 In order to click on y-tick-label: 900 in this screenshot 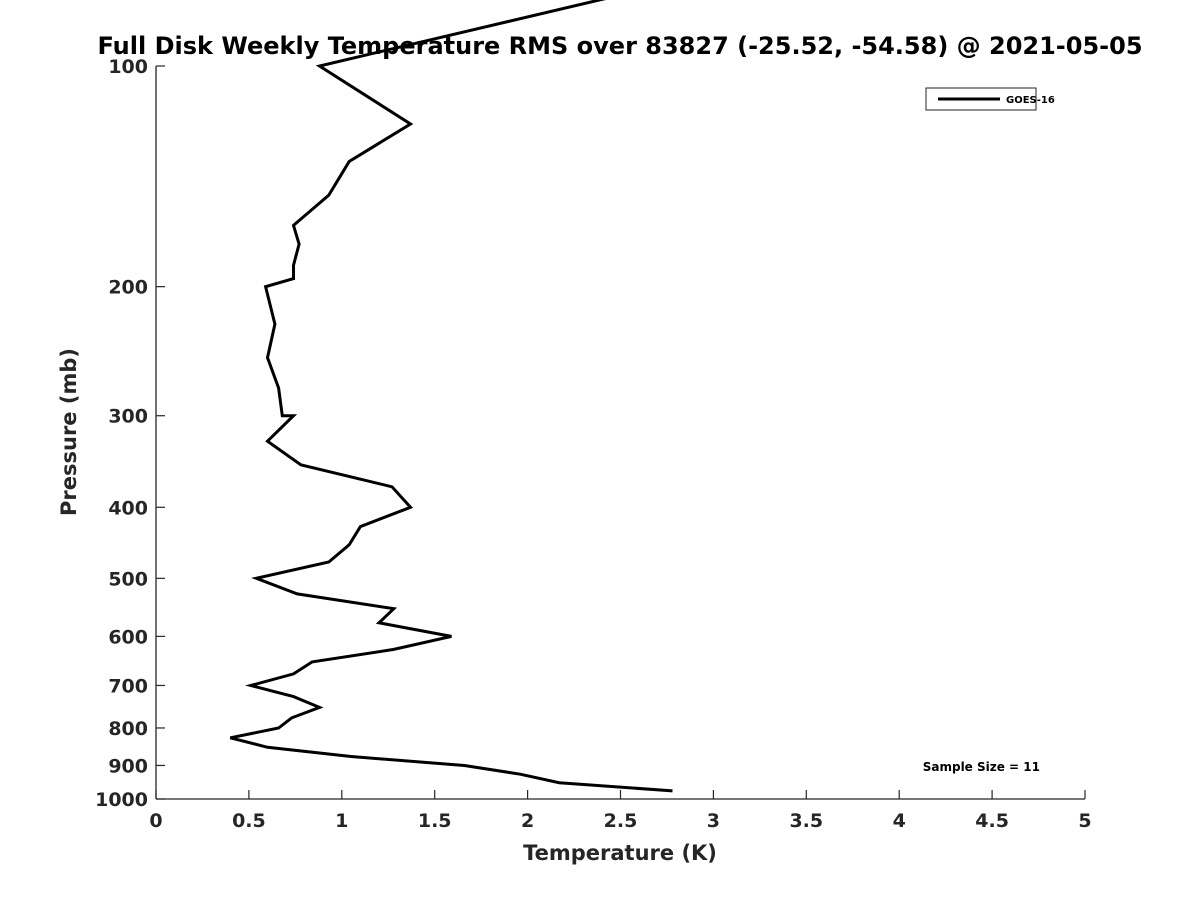, I will do `click(128, 766)`.